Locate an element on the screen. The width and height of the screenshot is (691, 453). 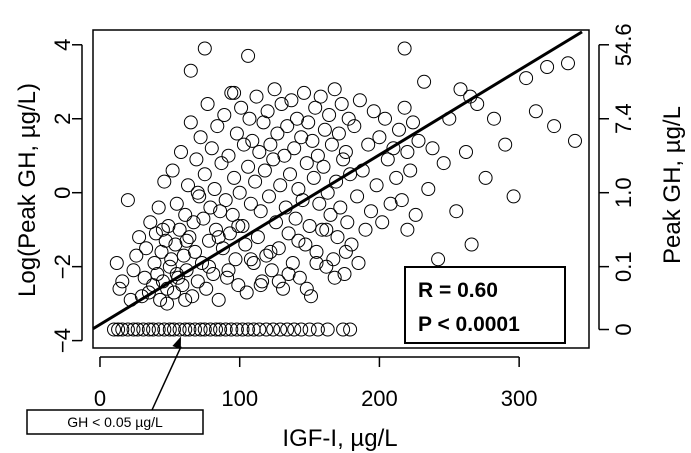
y-axis-title-left: Log(Peak GH, µg/L) is located at coordinates (27, 190).